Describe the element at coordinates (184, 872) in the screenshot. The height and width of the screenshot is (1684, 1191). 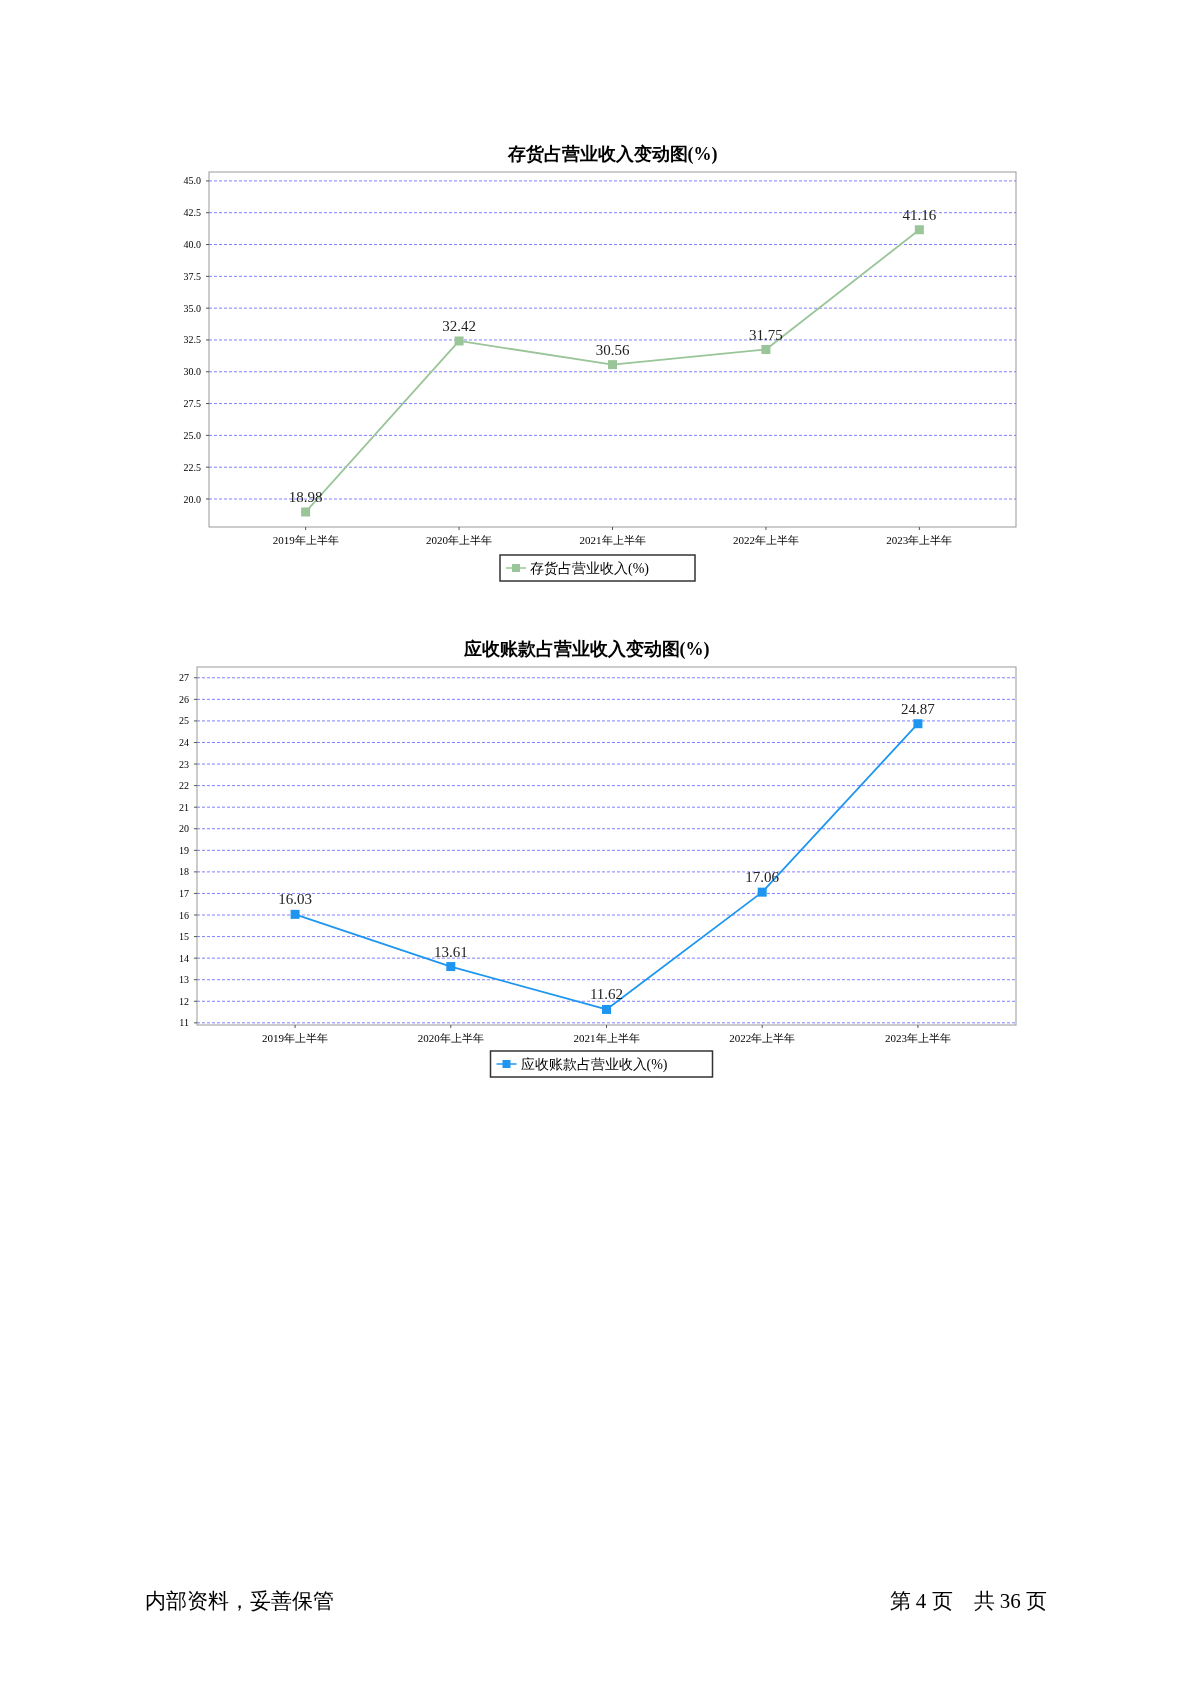
I see `y-tick-label: 18` at that location.